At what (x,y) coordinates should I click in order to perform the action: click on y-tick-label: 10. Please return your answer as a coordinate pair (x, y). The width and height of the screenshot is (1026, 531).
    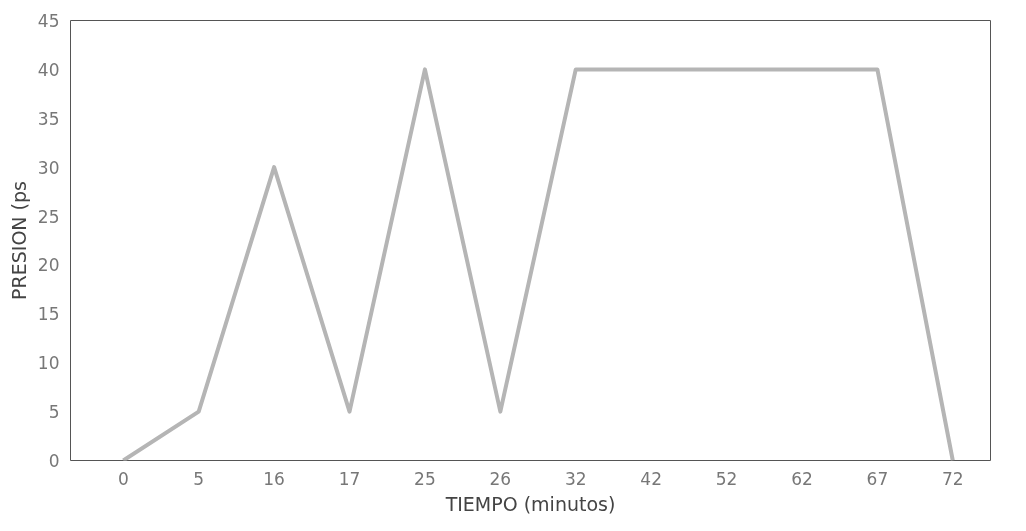
    Looking at the image, I should click on (48, 363).